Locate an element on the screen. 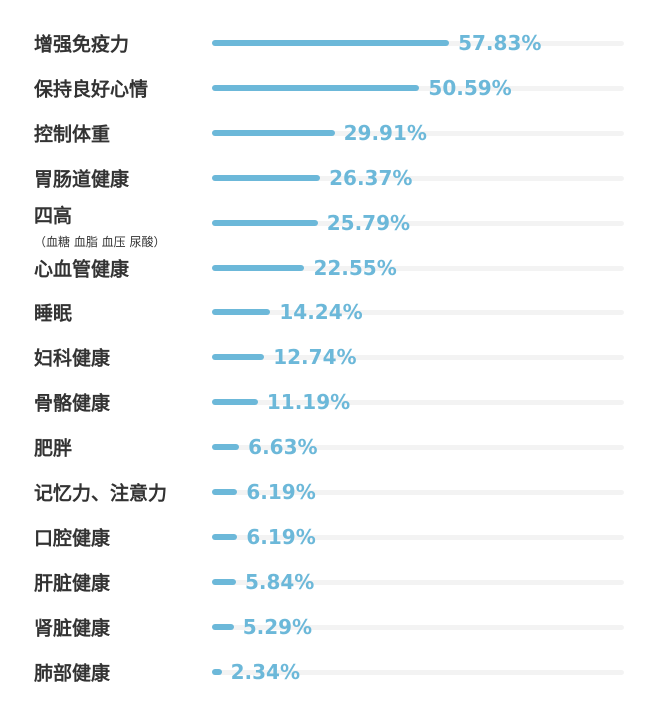 Image resolution: width=657 pixels, height=714 pixels. chart-row: 肥胖 6.63% is located at coordinates (328, 447).